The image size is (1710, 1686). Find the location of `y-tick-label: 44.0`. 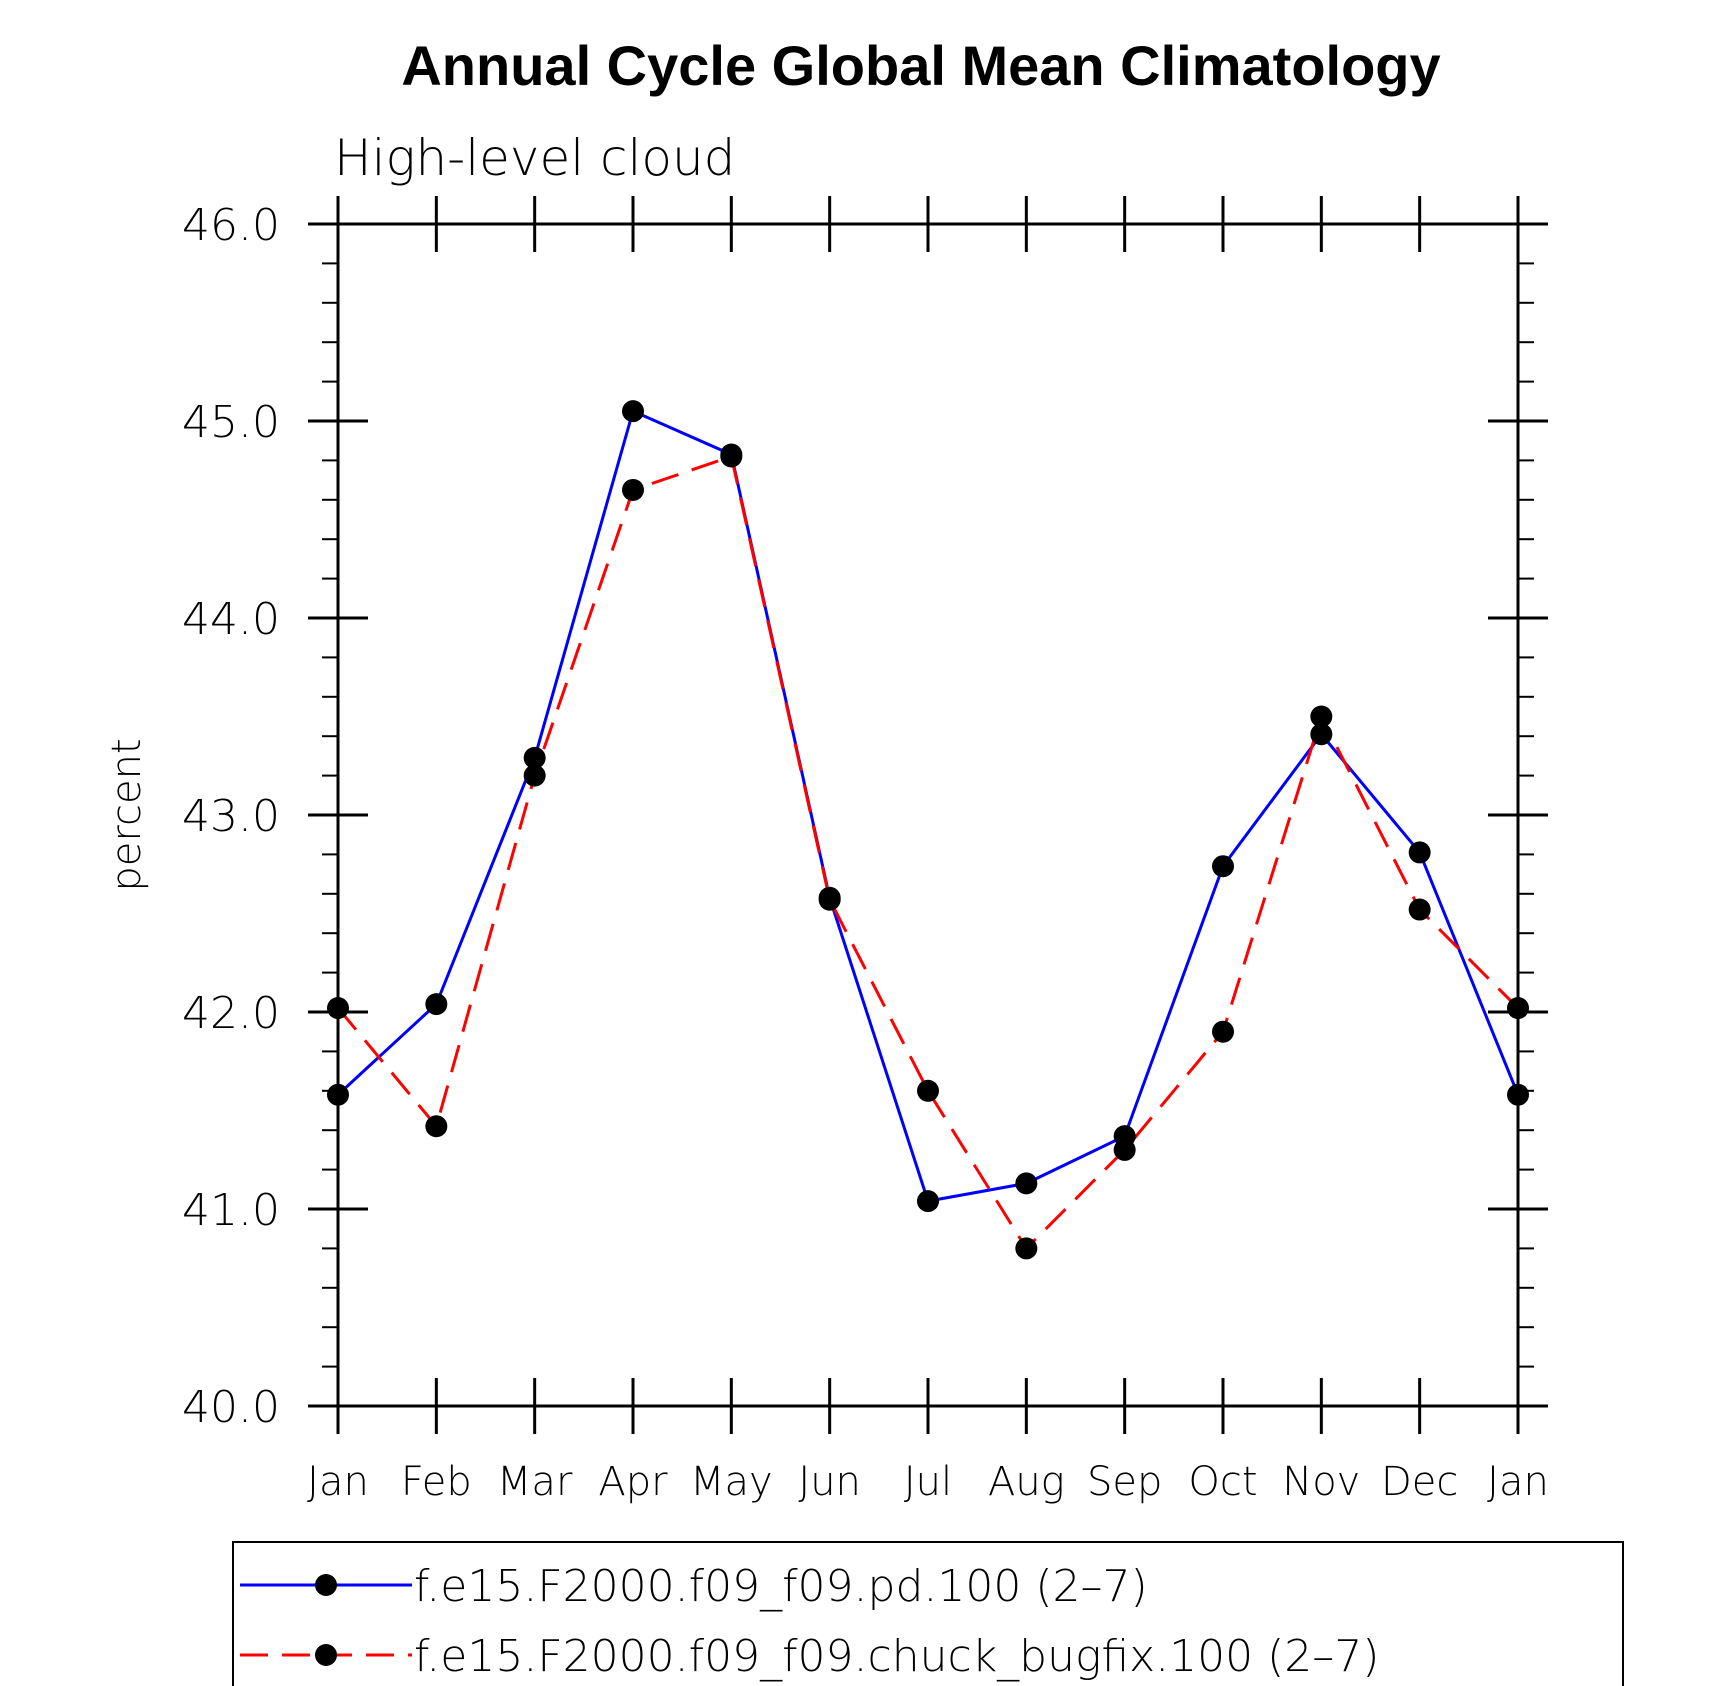

y-tick-label: 44.0 is located at coordinates (231, 619).